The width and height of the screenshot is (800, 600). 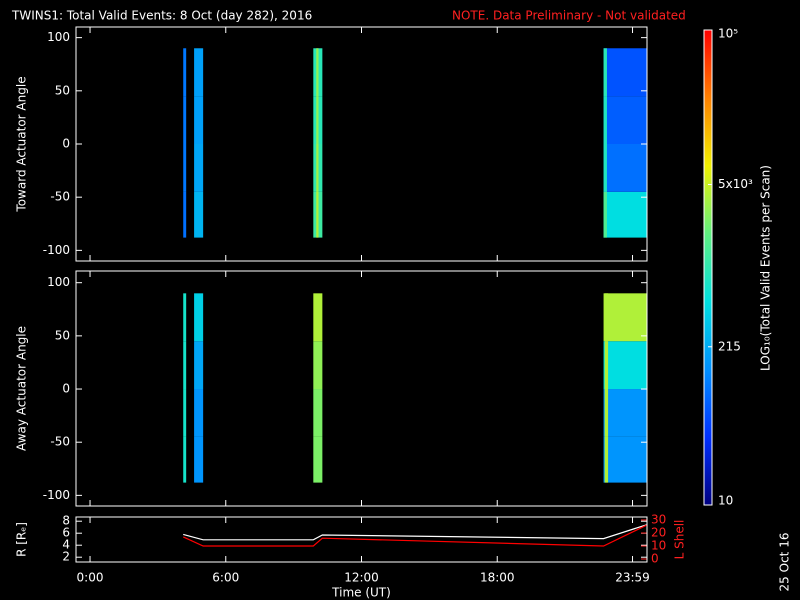 I want to click on colorbar-tick-label: 10⁵, so click(x=728, y=34).